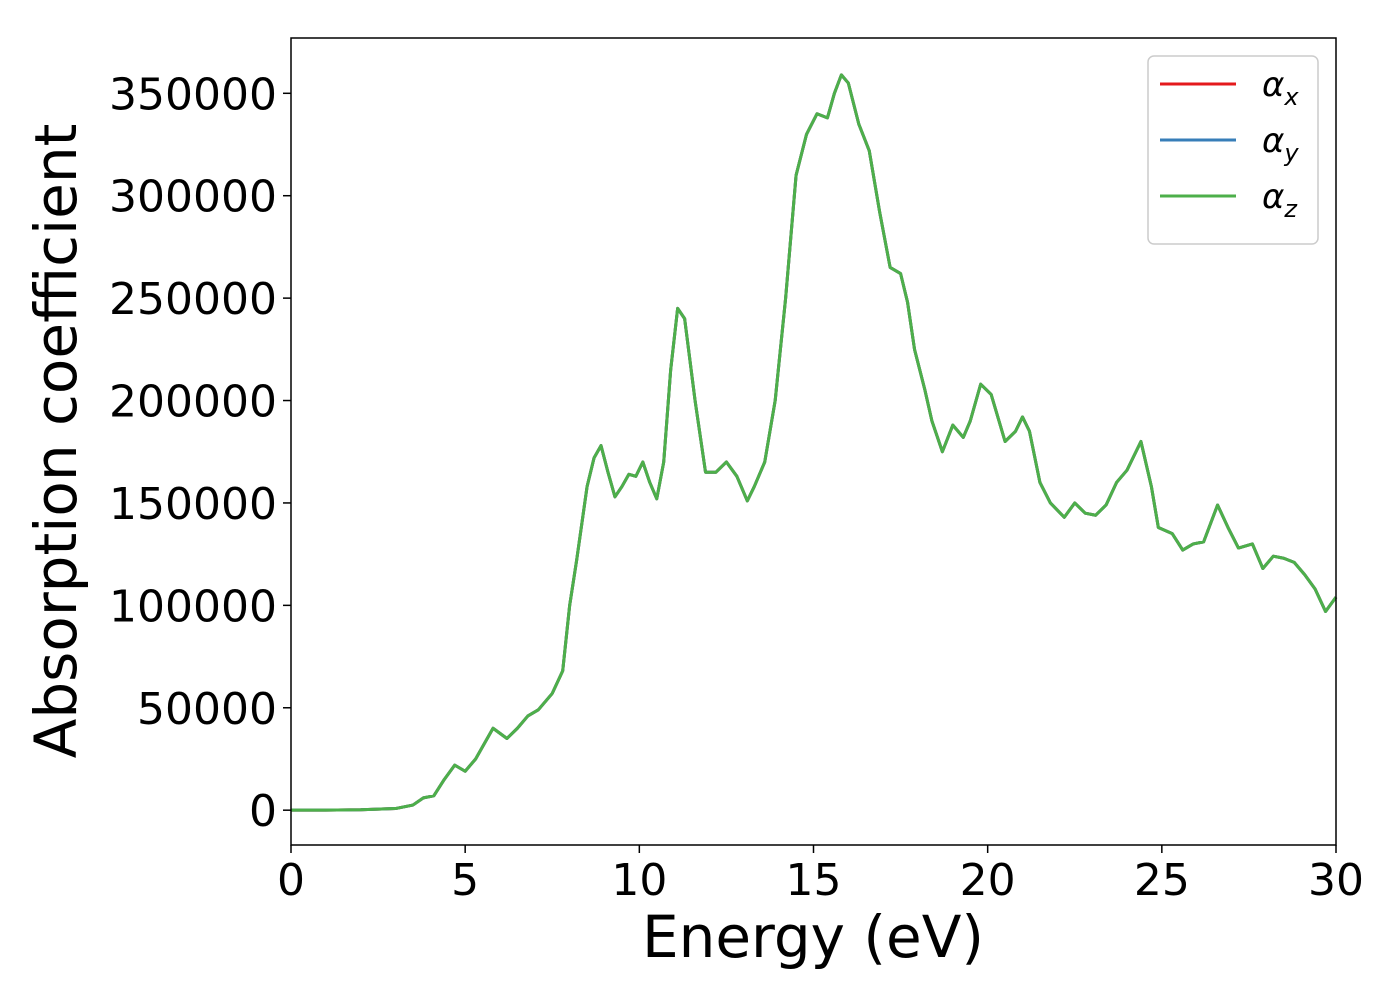 The width and height of the screenshot is (1400, 1000). I want to click on y-tick-label: 150000, so click(193, 504).